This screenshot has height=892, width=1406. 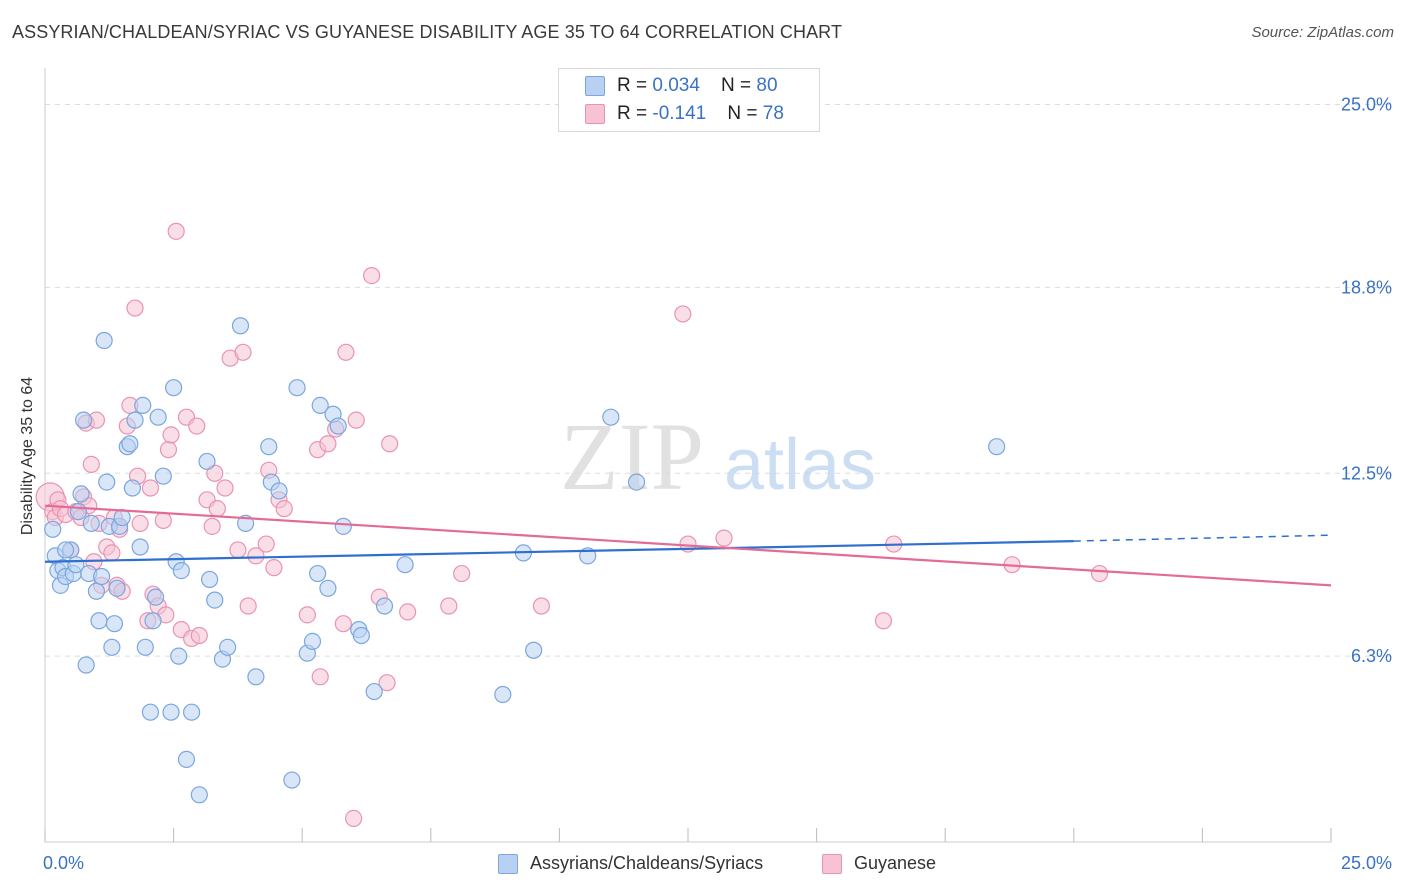 I want to click on guyanese-trend-line, so click(x=688, y=545).